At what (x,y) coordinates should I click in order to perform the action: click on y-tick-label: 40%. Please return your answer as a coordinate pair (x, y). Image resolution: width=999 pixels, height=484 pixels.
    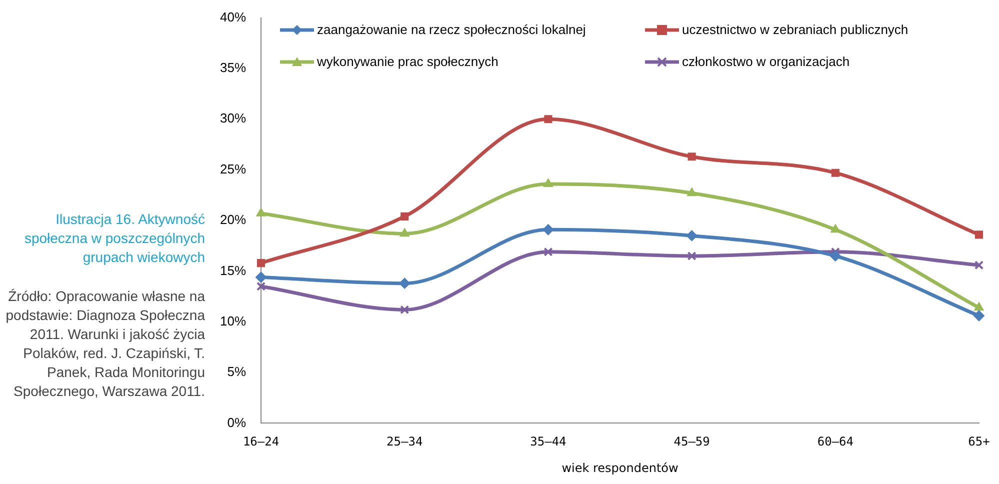
    Looking at the image, I should click on (233, 16).